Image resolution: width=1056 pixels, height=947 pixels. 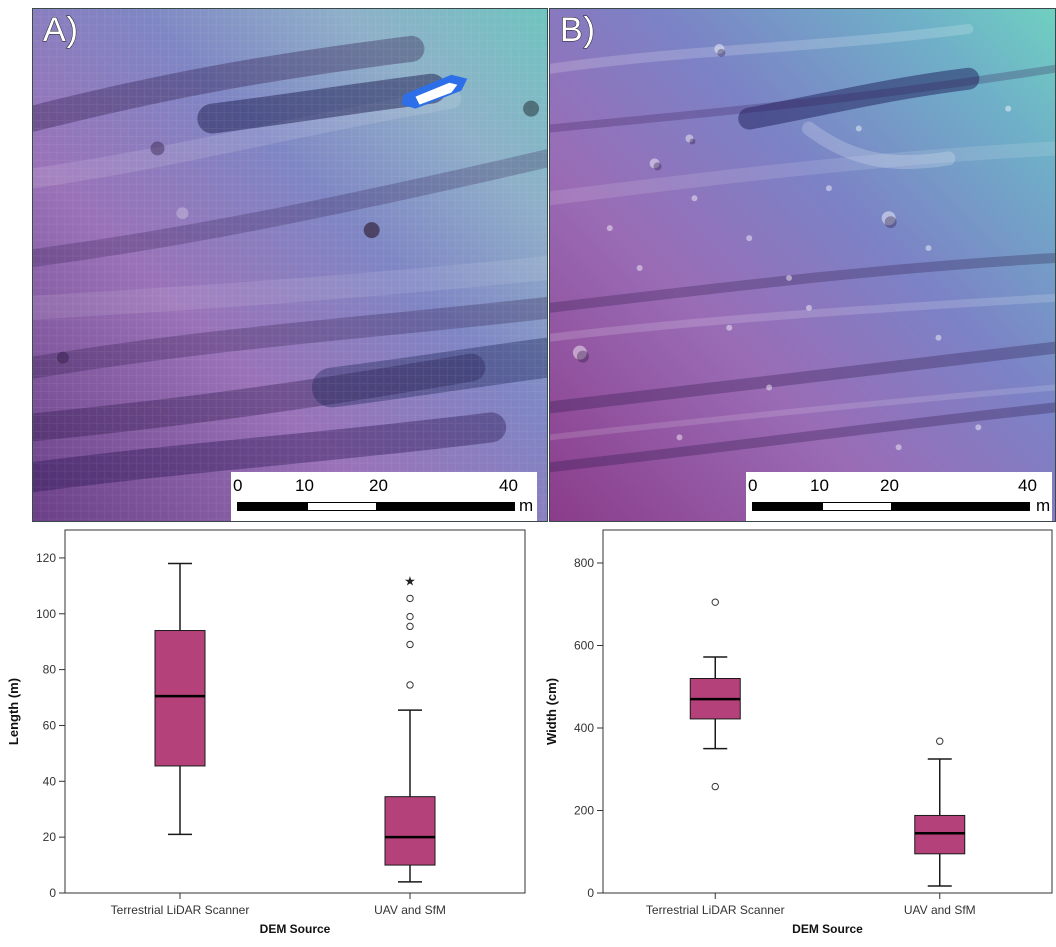 What do you see at coordinates (551, 711) in the screenshot?
I see `y-axis-label: Width (cm)` at bounding box center [551, 711].